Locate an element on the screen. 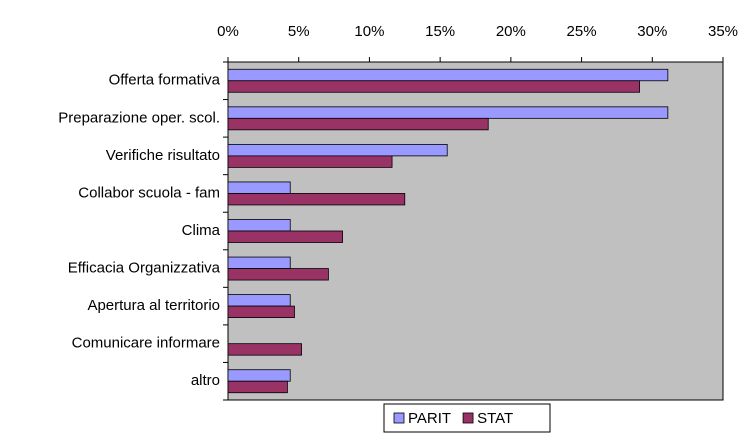 The height and width of the screenshot is (434, 744). y-tick-label: altro is located at coordinates (205, 380).